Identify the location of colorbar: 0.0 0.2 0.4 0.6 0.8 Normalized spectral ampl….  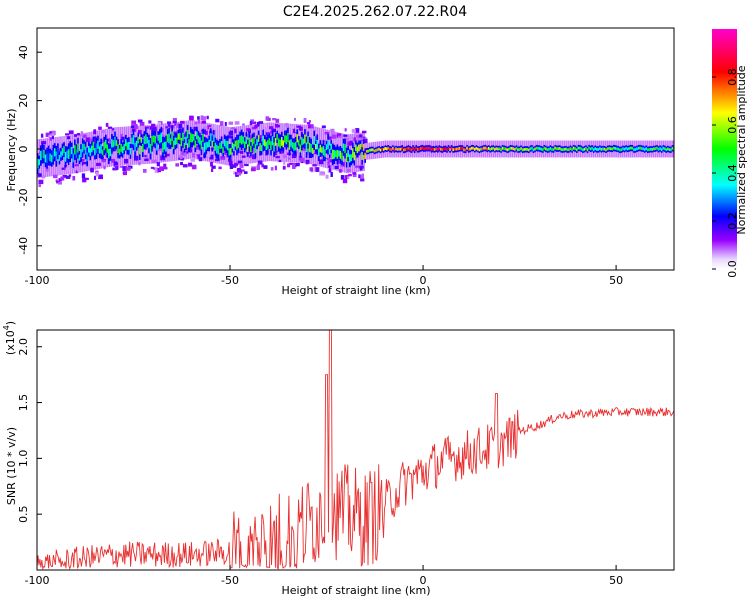
(730, 153).